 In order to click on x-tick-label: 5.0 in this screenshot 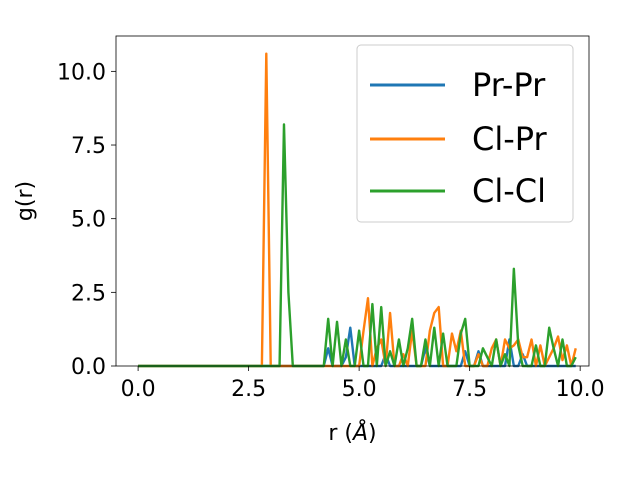, I will do `click(359, 389)`.